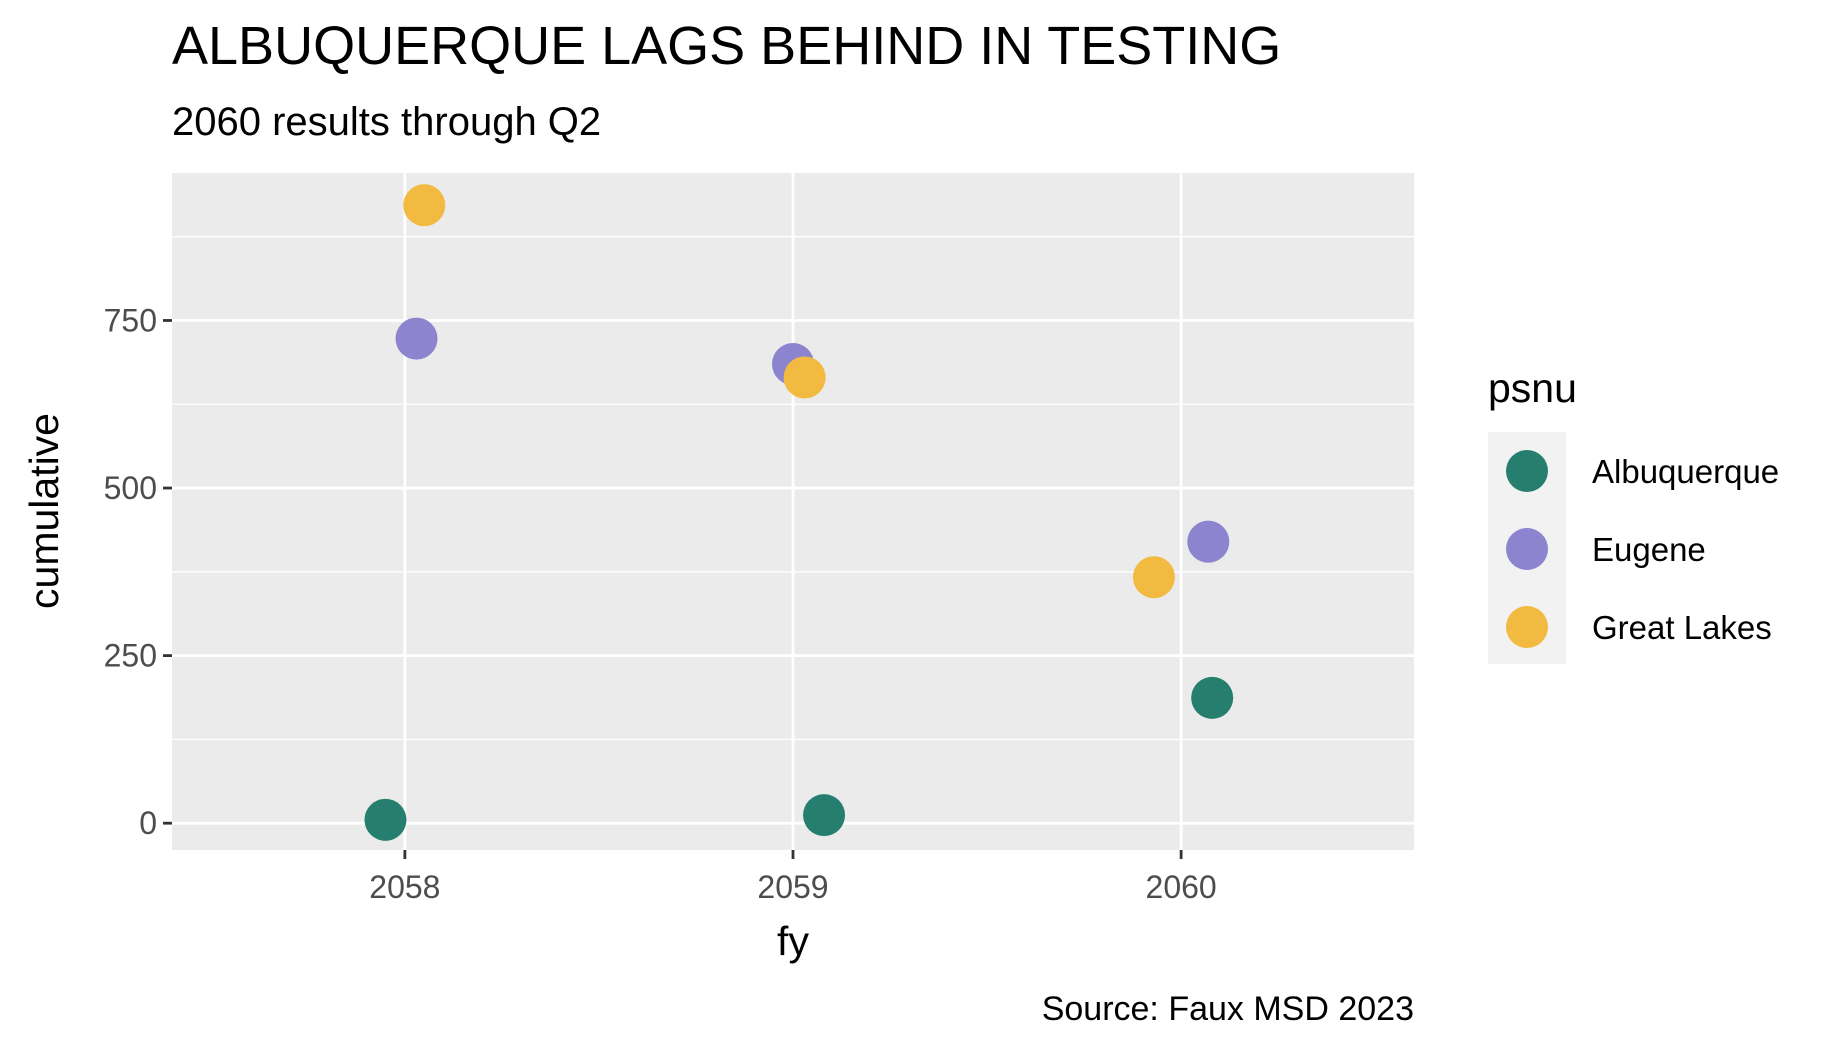 Image resolution: width=1840 pixels, height=1040 pixels. I want to click on legend-items: Albuquerque Eugene Great Lakes, so click(1642, 549).